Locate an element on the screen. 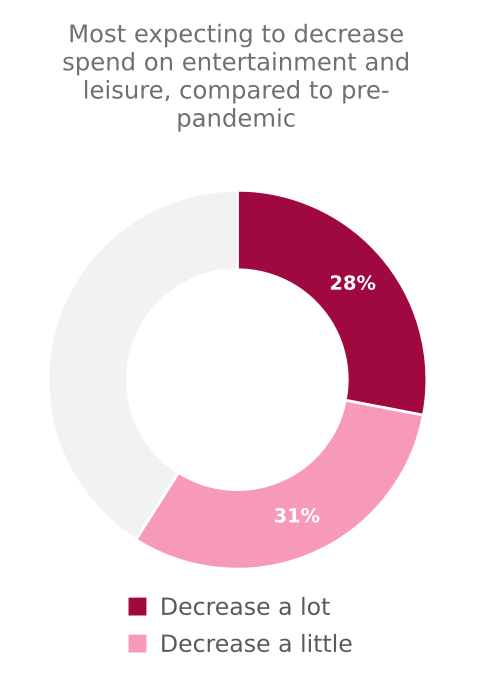  data-label: 31% is located at coordinates (297, 515).